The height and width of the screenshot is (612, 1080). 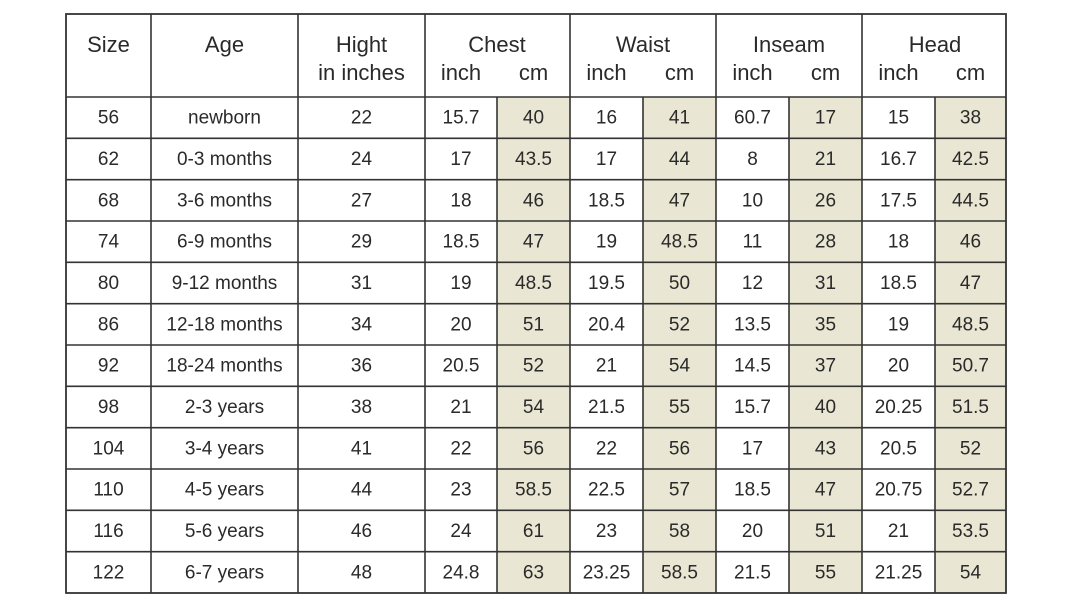 What do you see at coordinates (899, 572) in the screenshot?
I see `table-cell: 21.25` at bounding box center [899, 572].